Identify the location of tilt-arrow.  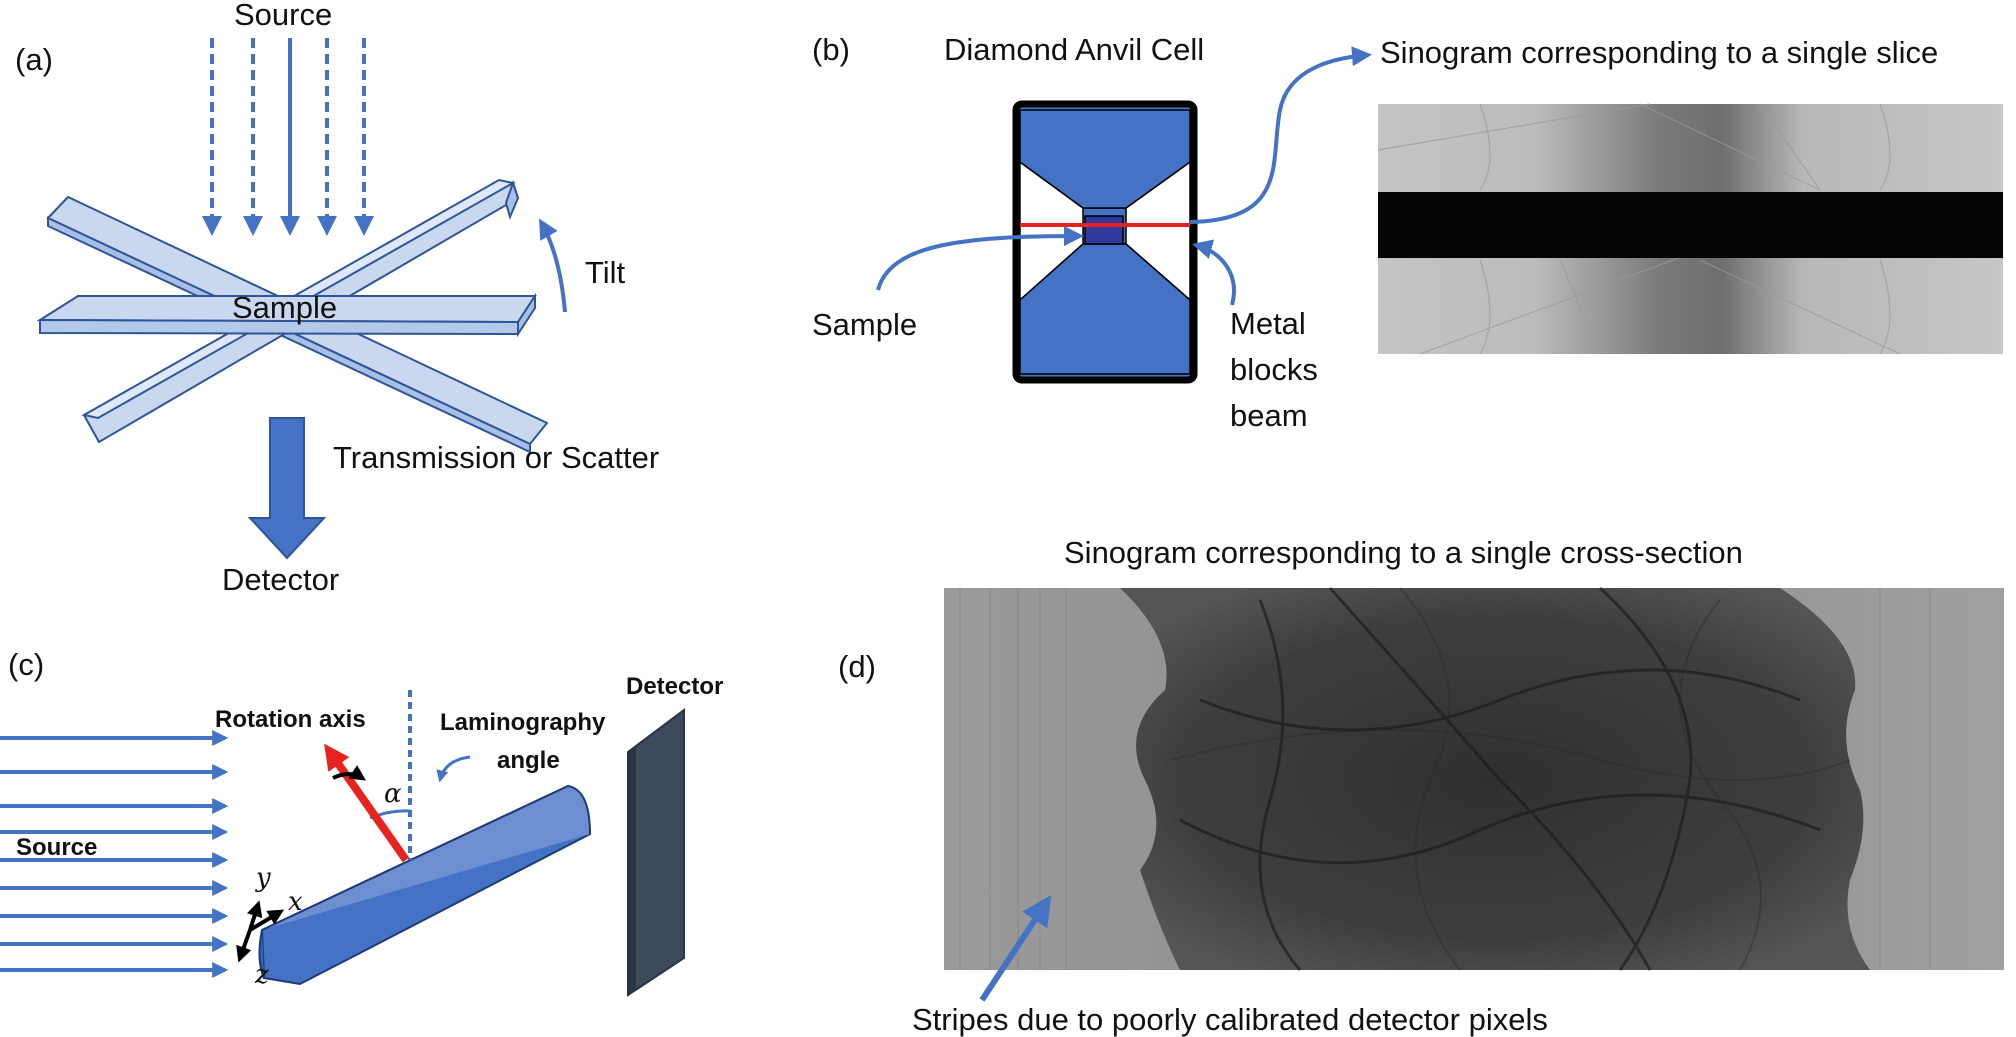
(553, 265).